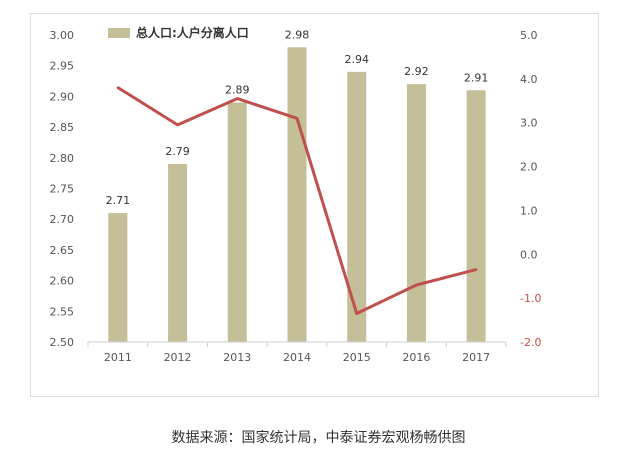  I want to click on right-axis-tick-label: 4.0, so click(529, 79).